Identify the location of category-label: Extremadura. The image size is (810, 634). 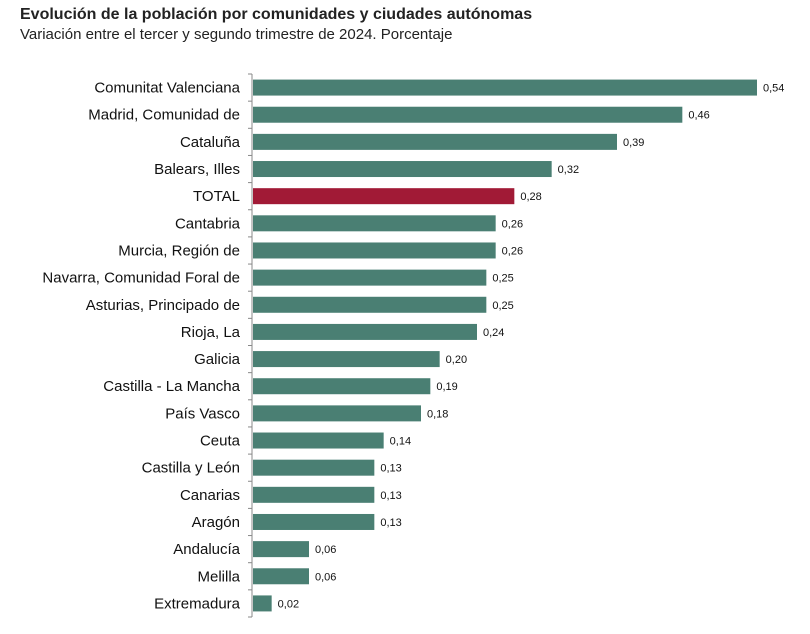
(197, 603).